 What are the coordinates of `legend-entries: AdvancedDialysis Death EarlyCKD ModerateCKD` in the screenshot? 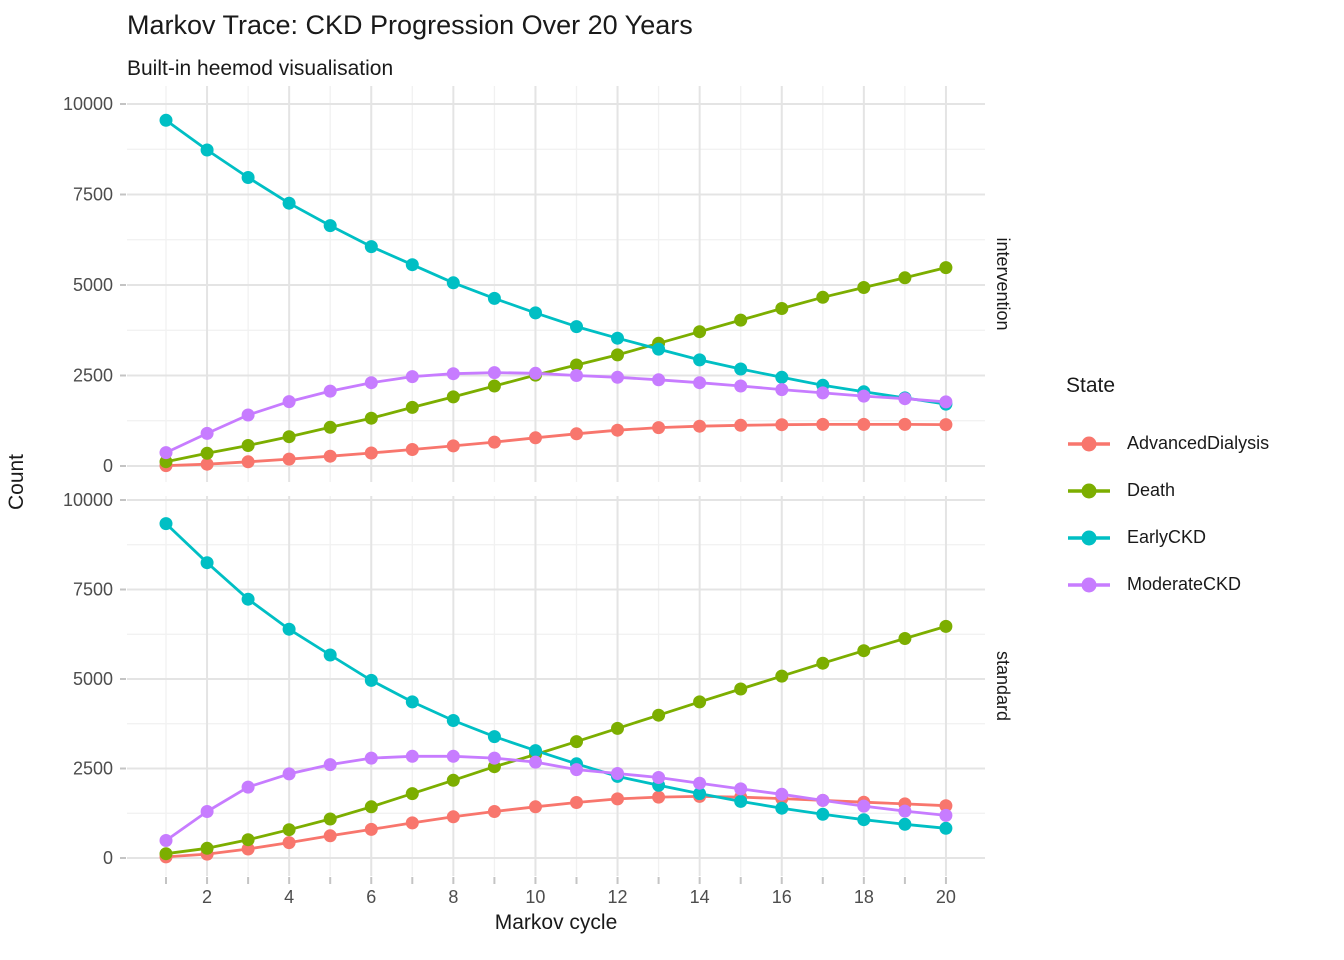 It's located at (1167, 514).